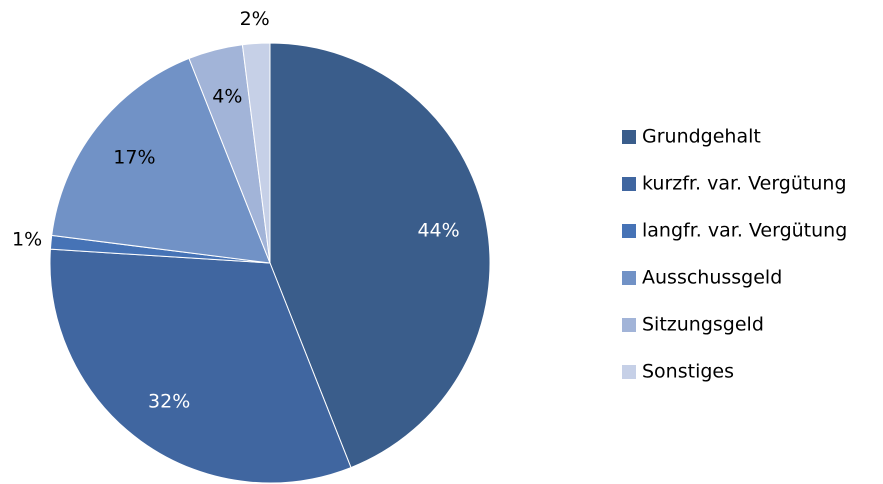  I want to click on legend-label: langfr. var. Vergütung, so click(744, 231).